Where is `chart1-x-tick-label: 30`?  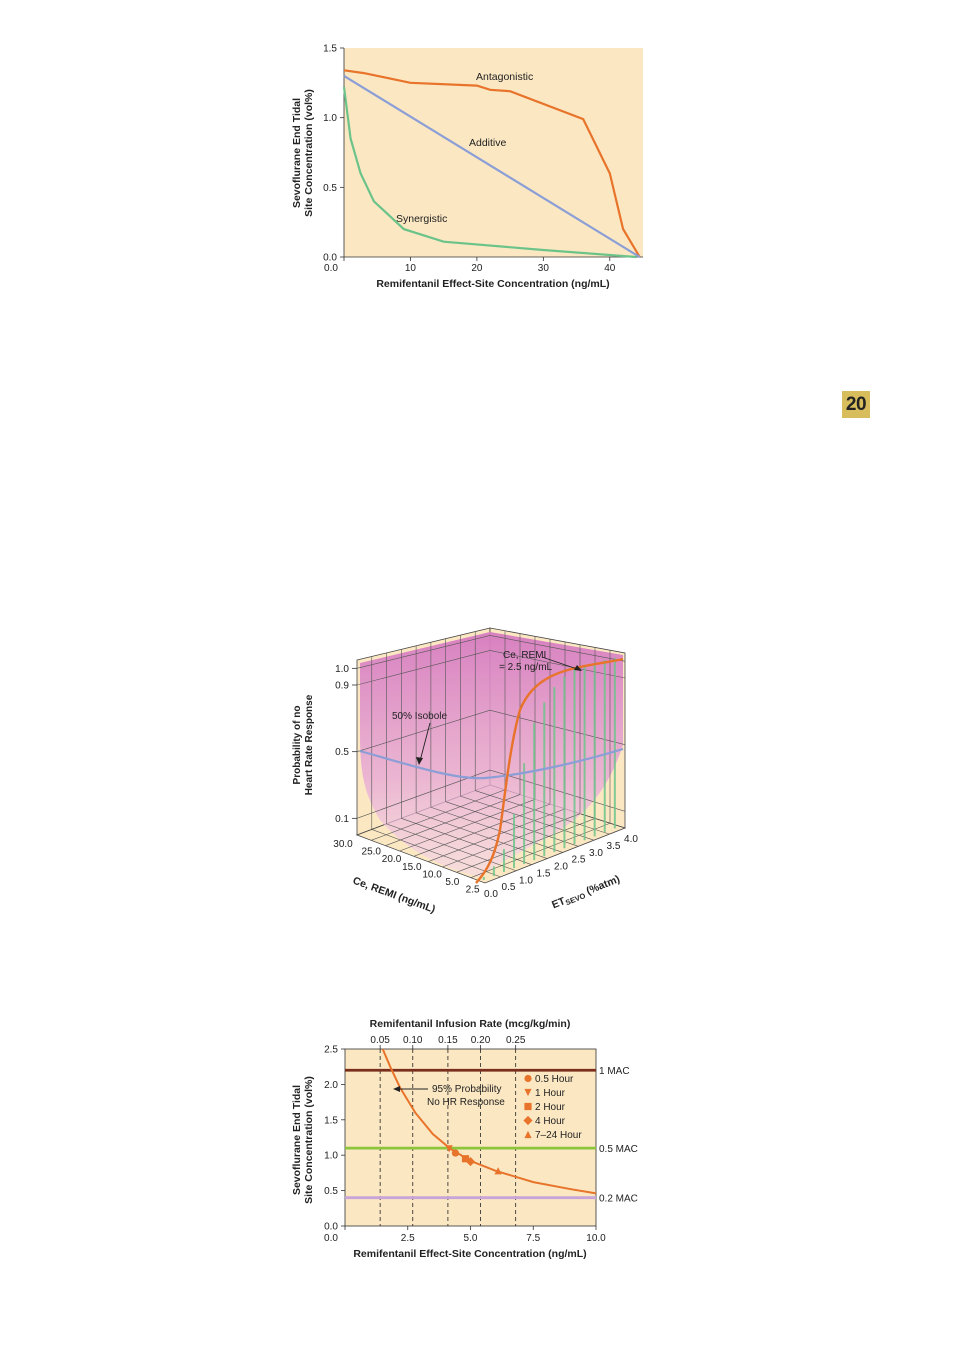
chart1-x-tick-label: 30 is located at coordinates (544, 268).